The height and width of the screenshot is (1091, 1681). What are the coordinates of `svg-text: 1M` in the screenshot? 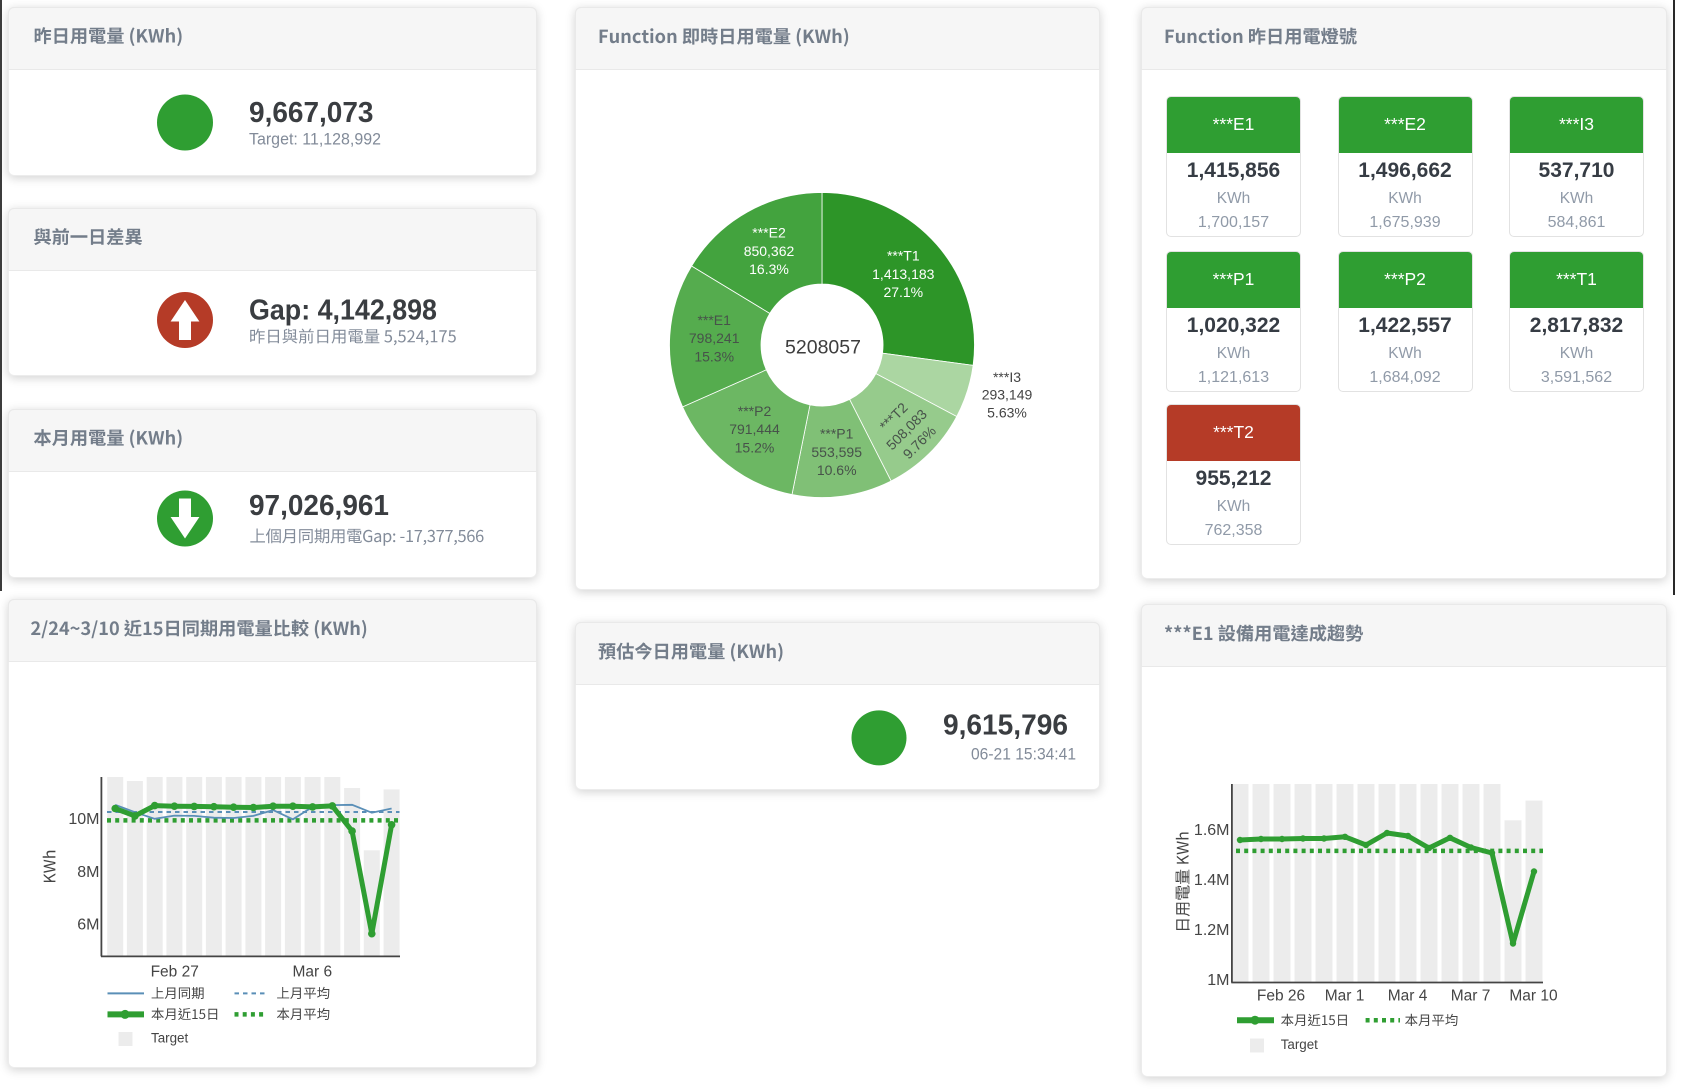 It's located at (1218, 980).